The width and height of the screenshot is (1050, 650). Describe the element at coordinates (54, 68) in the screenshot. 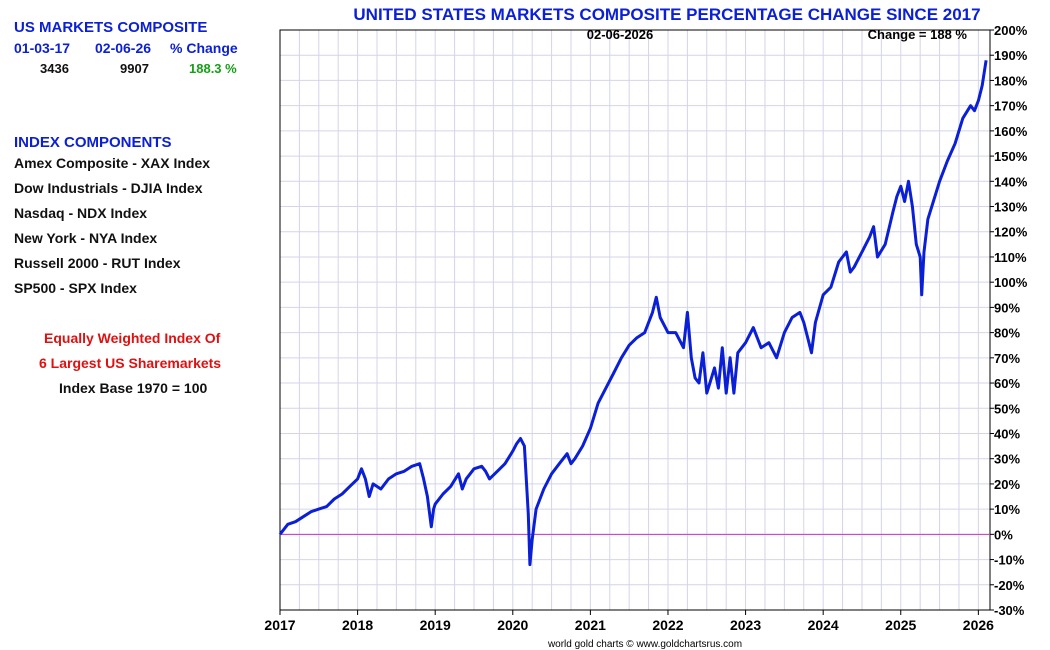

I see `summary-start-value: 3436` at that location.